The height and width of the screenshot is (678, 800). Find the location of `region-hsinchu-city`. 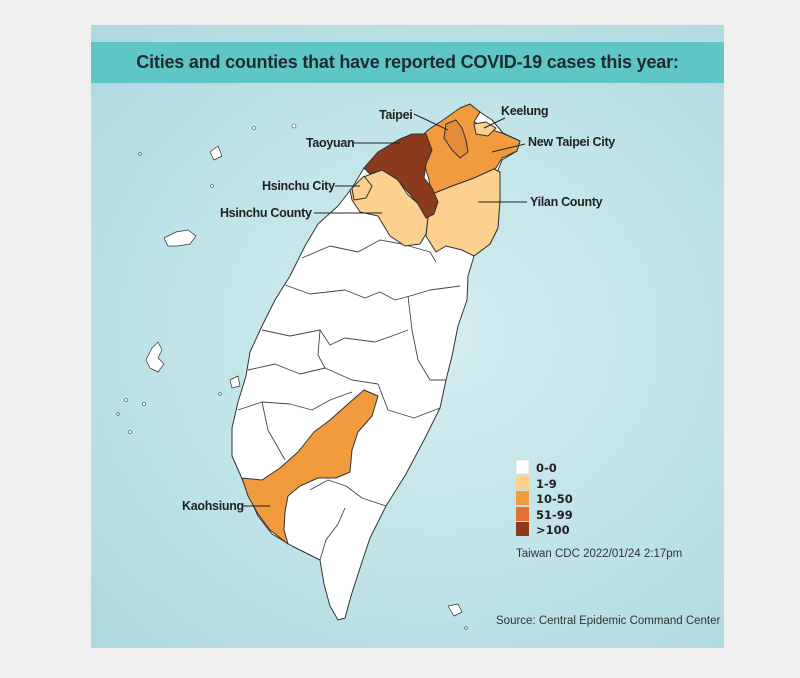

region-hsinchu-city is located at coordinates (362, 188).